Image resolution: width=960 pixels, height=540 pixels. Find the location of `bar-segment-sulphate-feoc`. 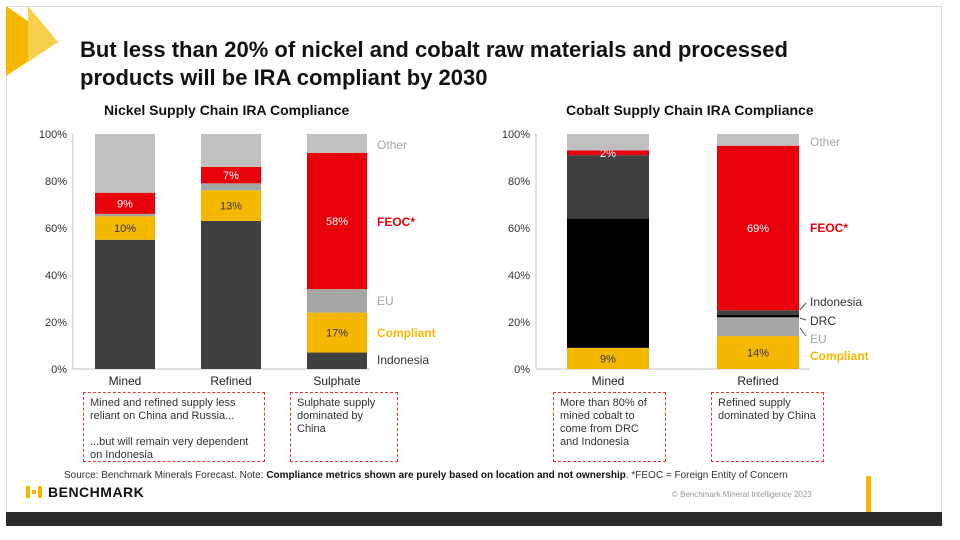

bar-segment-sulphate-feoc is located at coordinates (337, 221).